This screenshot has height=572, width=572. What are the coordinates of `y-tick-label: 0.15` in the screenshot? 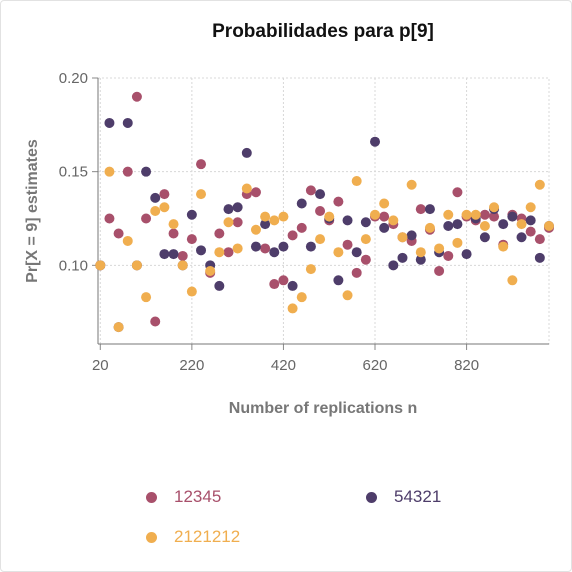 It's located at (73, 172).